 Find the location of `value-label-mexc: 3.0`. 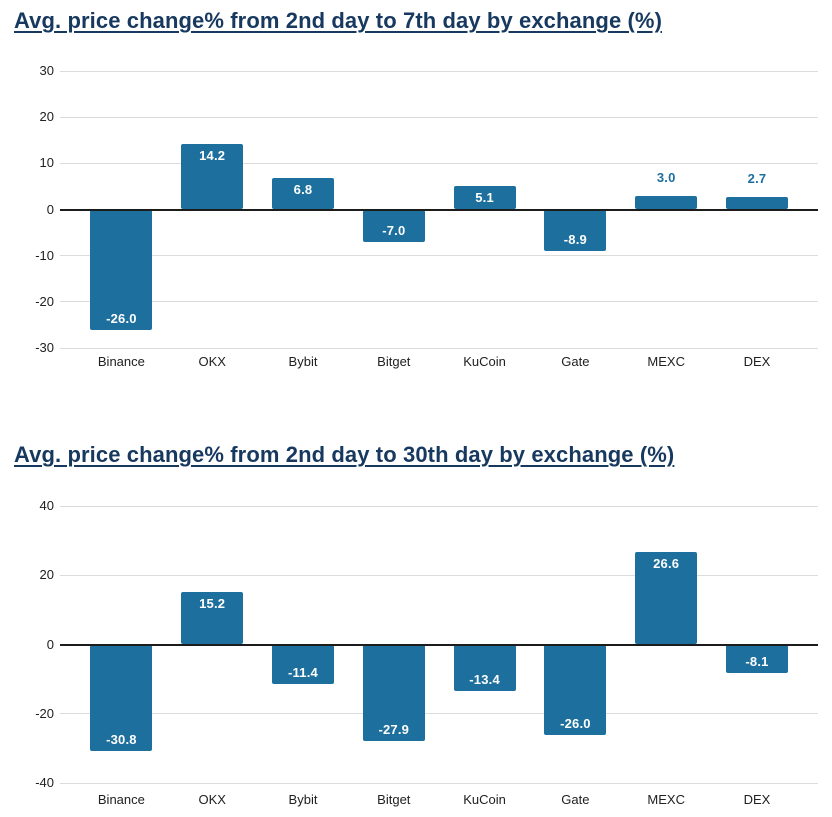

value-label-mexc: 3.0 is located at coordinates (666, 177).